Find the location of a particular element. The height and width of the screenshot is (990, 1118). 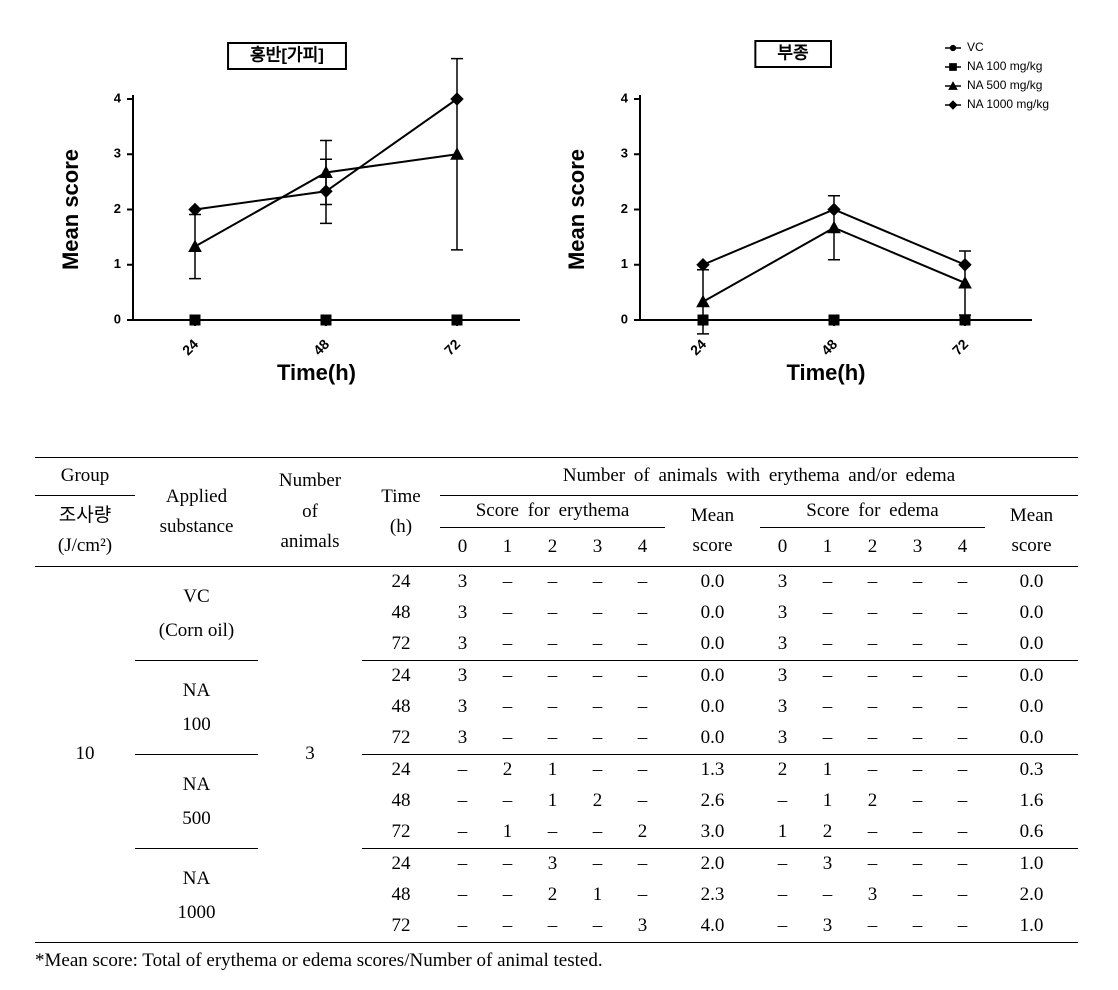

cell-text: Mean score is located at coordinates (712, 530).